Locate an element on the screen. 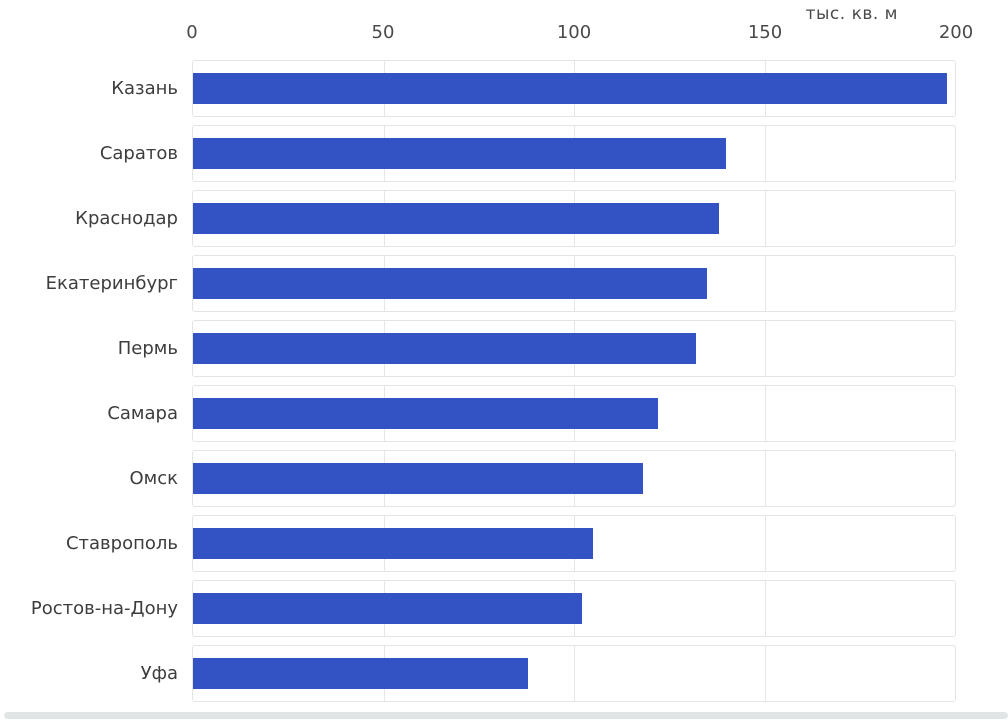 The width and height of the screenshot is (1008, 720). chart-row: Ростов-на-Дону is located at coordinates (478, 608).